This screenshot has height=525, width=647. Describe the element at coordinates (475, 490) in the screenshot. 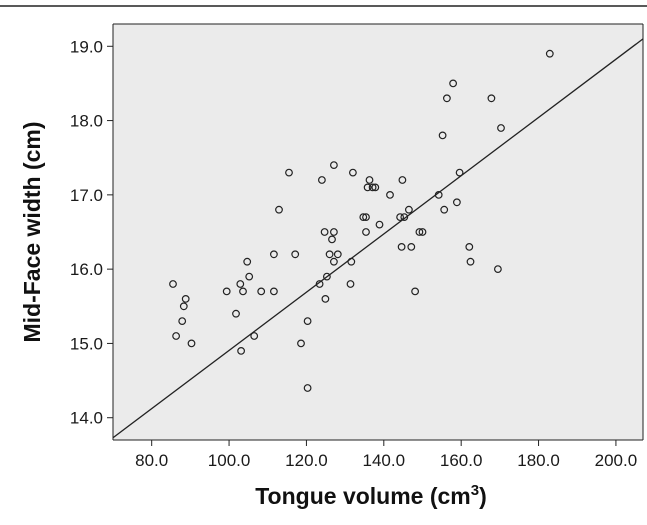

I see `x-axis-label-superscript: 3` at that location.